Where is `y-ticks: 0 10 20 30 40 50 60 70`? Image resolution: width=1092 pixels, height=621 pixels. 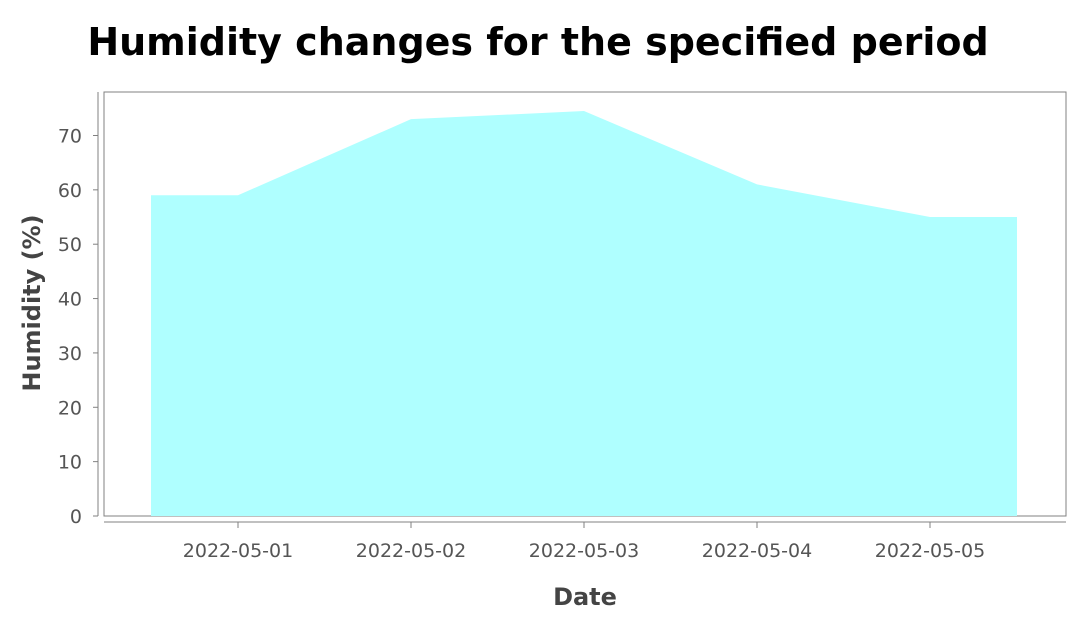
y-ticks: 0 10 20 30 40 50 60 70 is located at coordinates (78, 326).